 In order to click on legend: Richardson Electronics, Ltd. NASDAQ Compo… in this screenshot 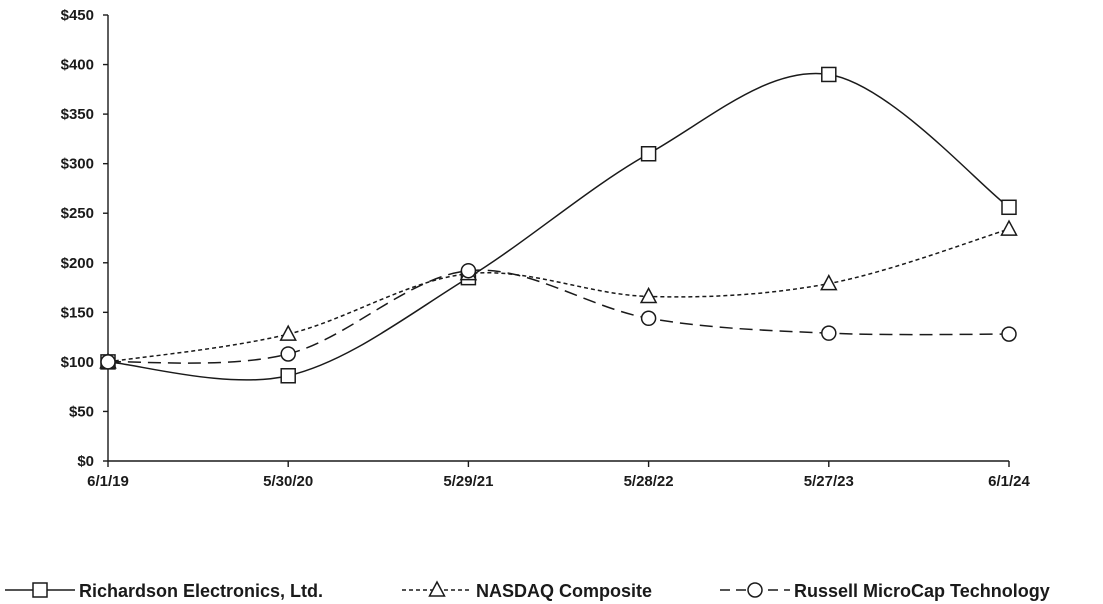, I will do `click(527, 590)`.